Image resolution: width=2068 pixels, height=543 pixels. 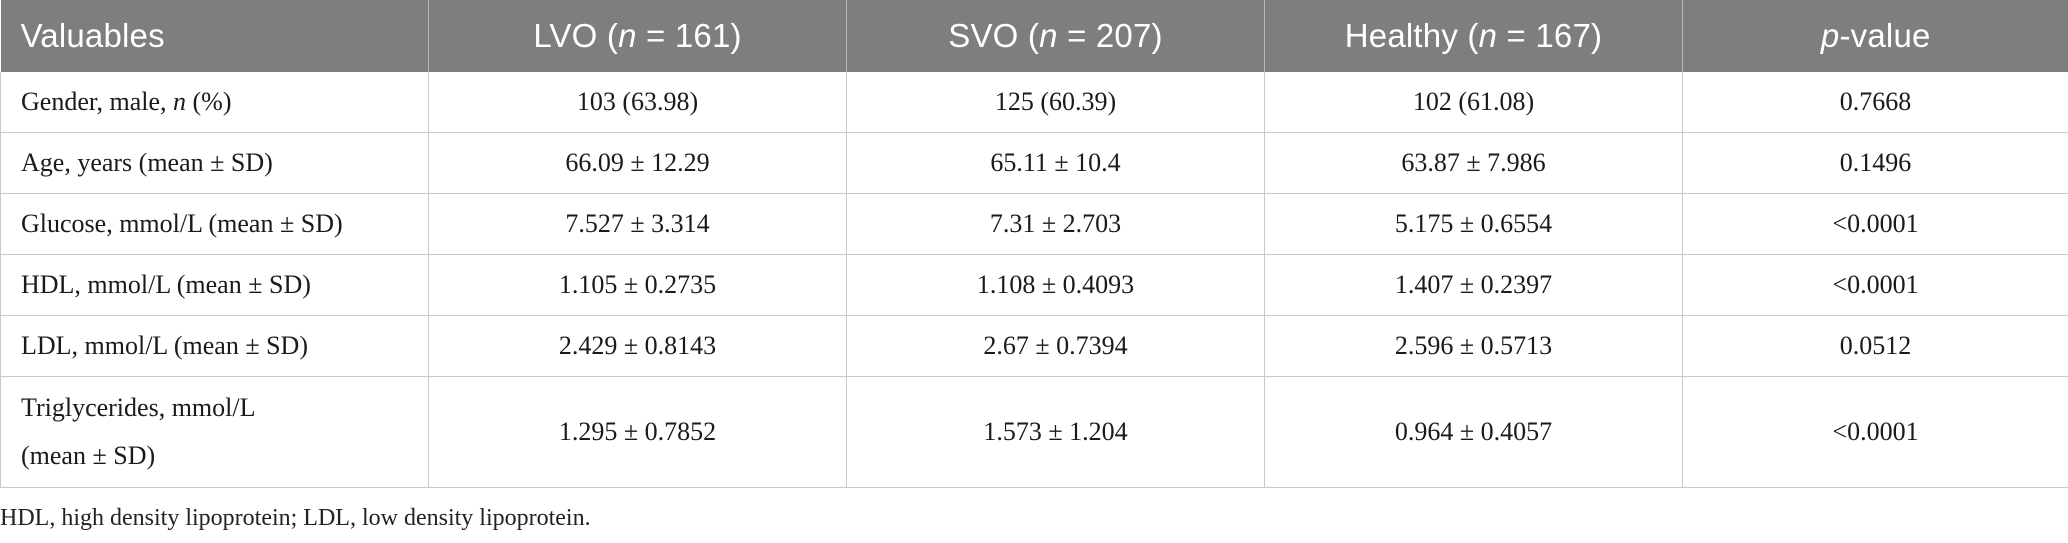 What do you see at coordinates (214, 285) in the screenshot?
I see `row-label: HDL, mmol/L (mean ± SD)` at bounding box center [214, 285].